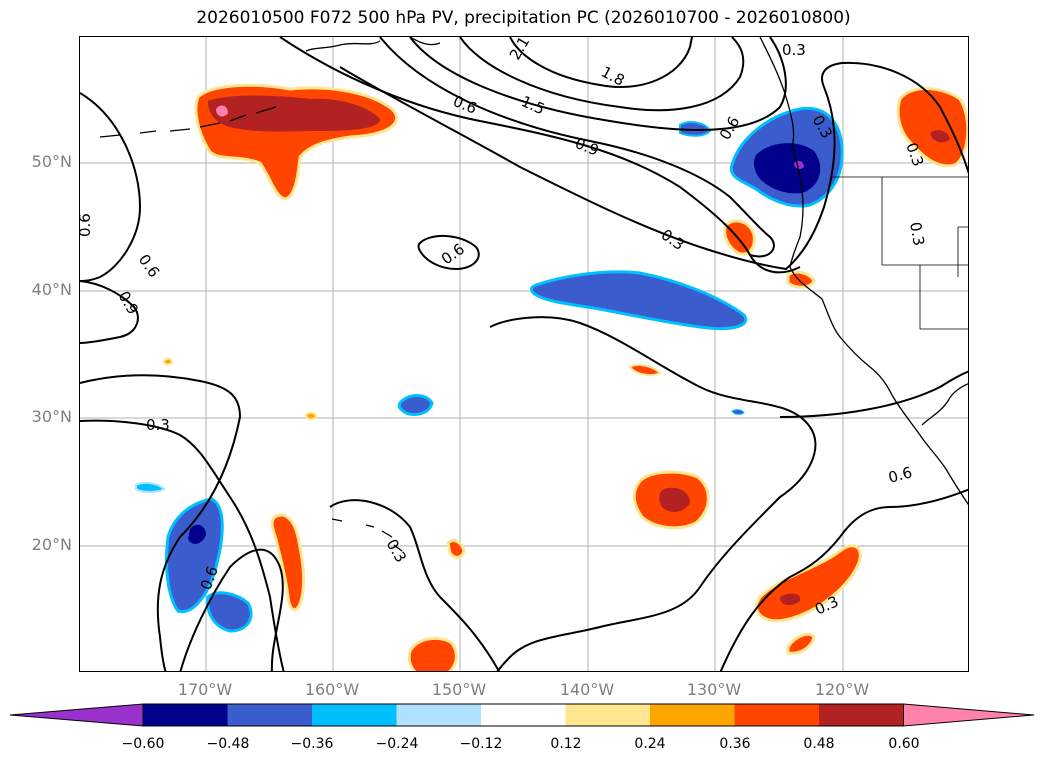  Describe the element at coordinates (397, 744) in the screenshot. I see `colorbar-tick: −0.24` at that location.